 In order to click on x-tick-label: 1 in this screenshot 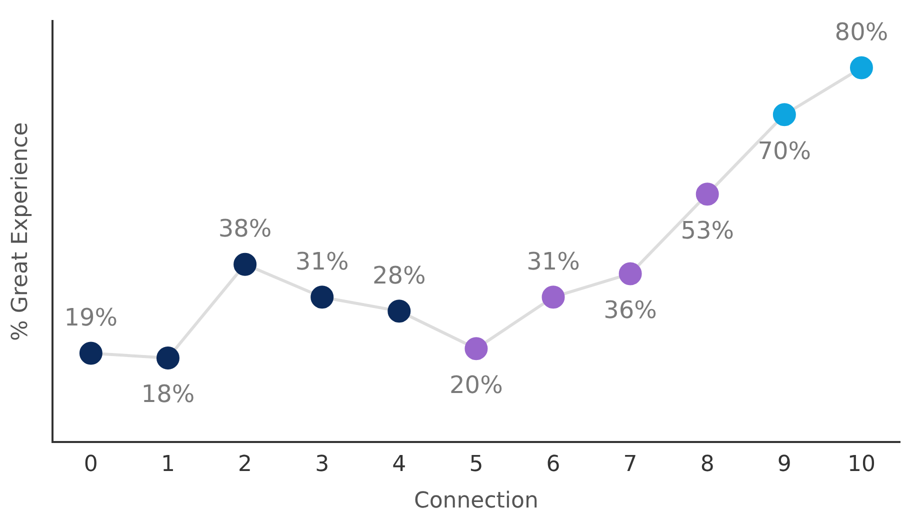, I will do `click(167, 465)`.